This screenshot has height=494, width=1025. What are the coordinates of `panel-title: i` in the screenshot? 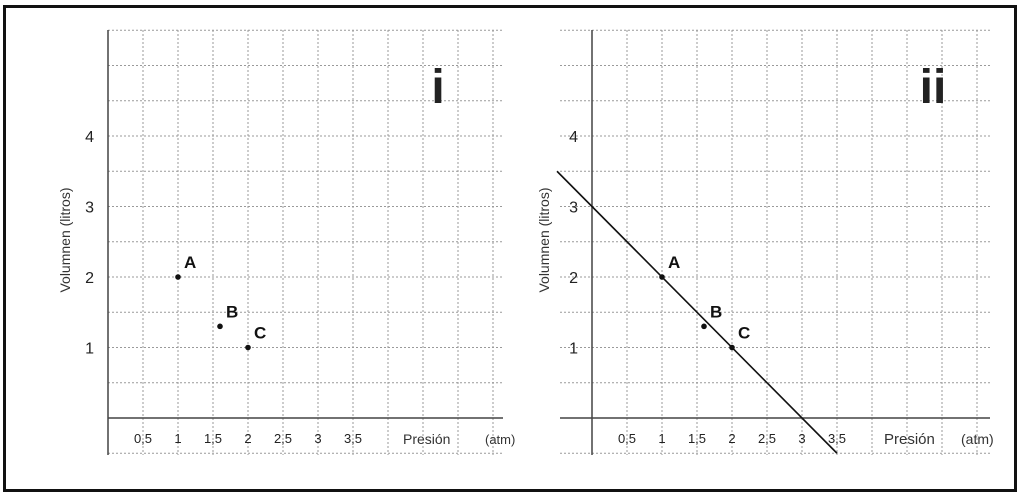 It's located at (437, 87).